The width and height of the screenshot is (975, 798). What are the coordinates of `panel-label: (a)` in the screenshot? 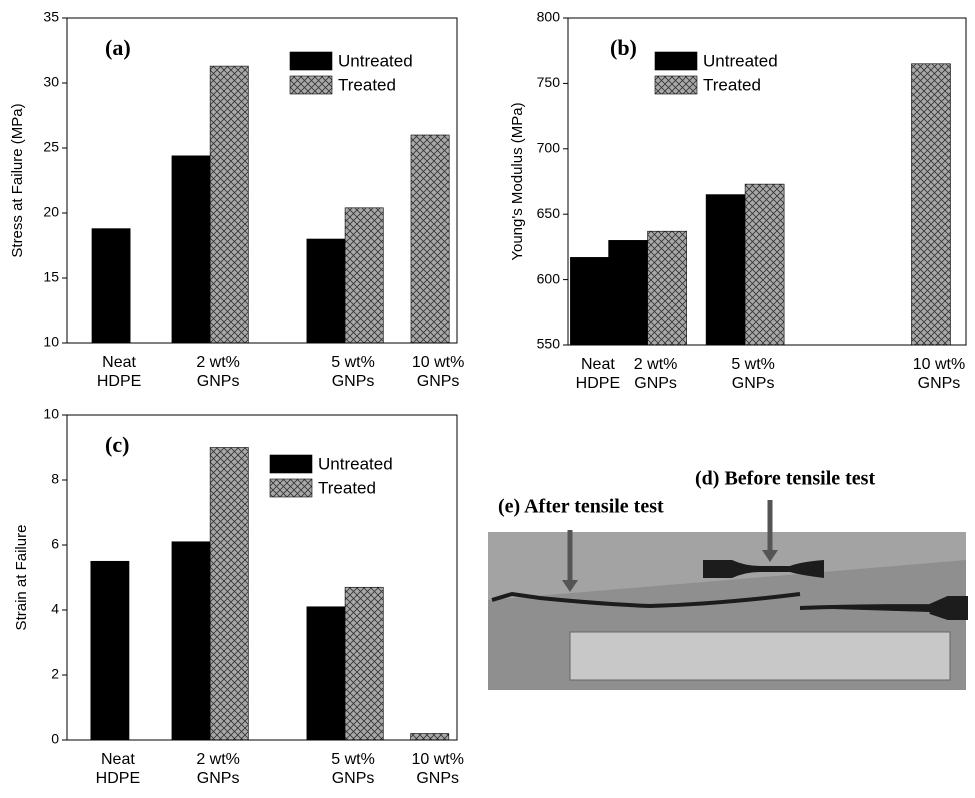 It's located at (118, 47).